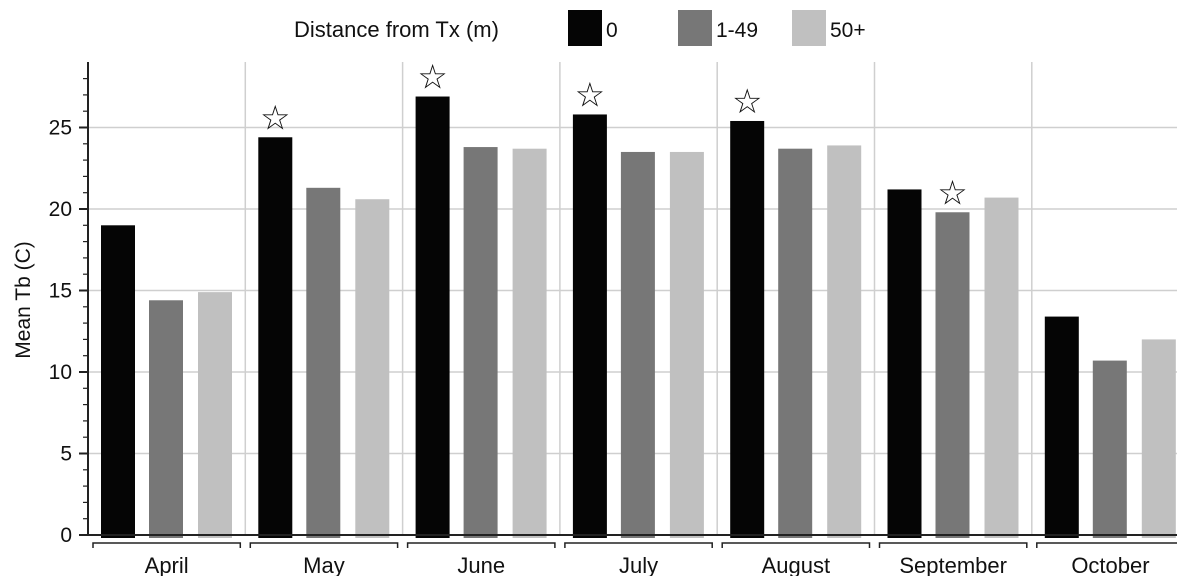 The height and width of the screenshot is (576, 1177). Describe the element at coordinates (23, 299) in the screenshot. I see `y-axis-title: Mean Tb (C)` at that location.